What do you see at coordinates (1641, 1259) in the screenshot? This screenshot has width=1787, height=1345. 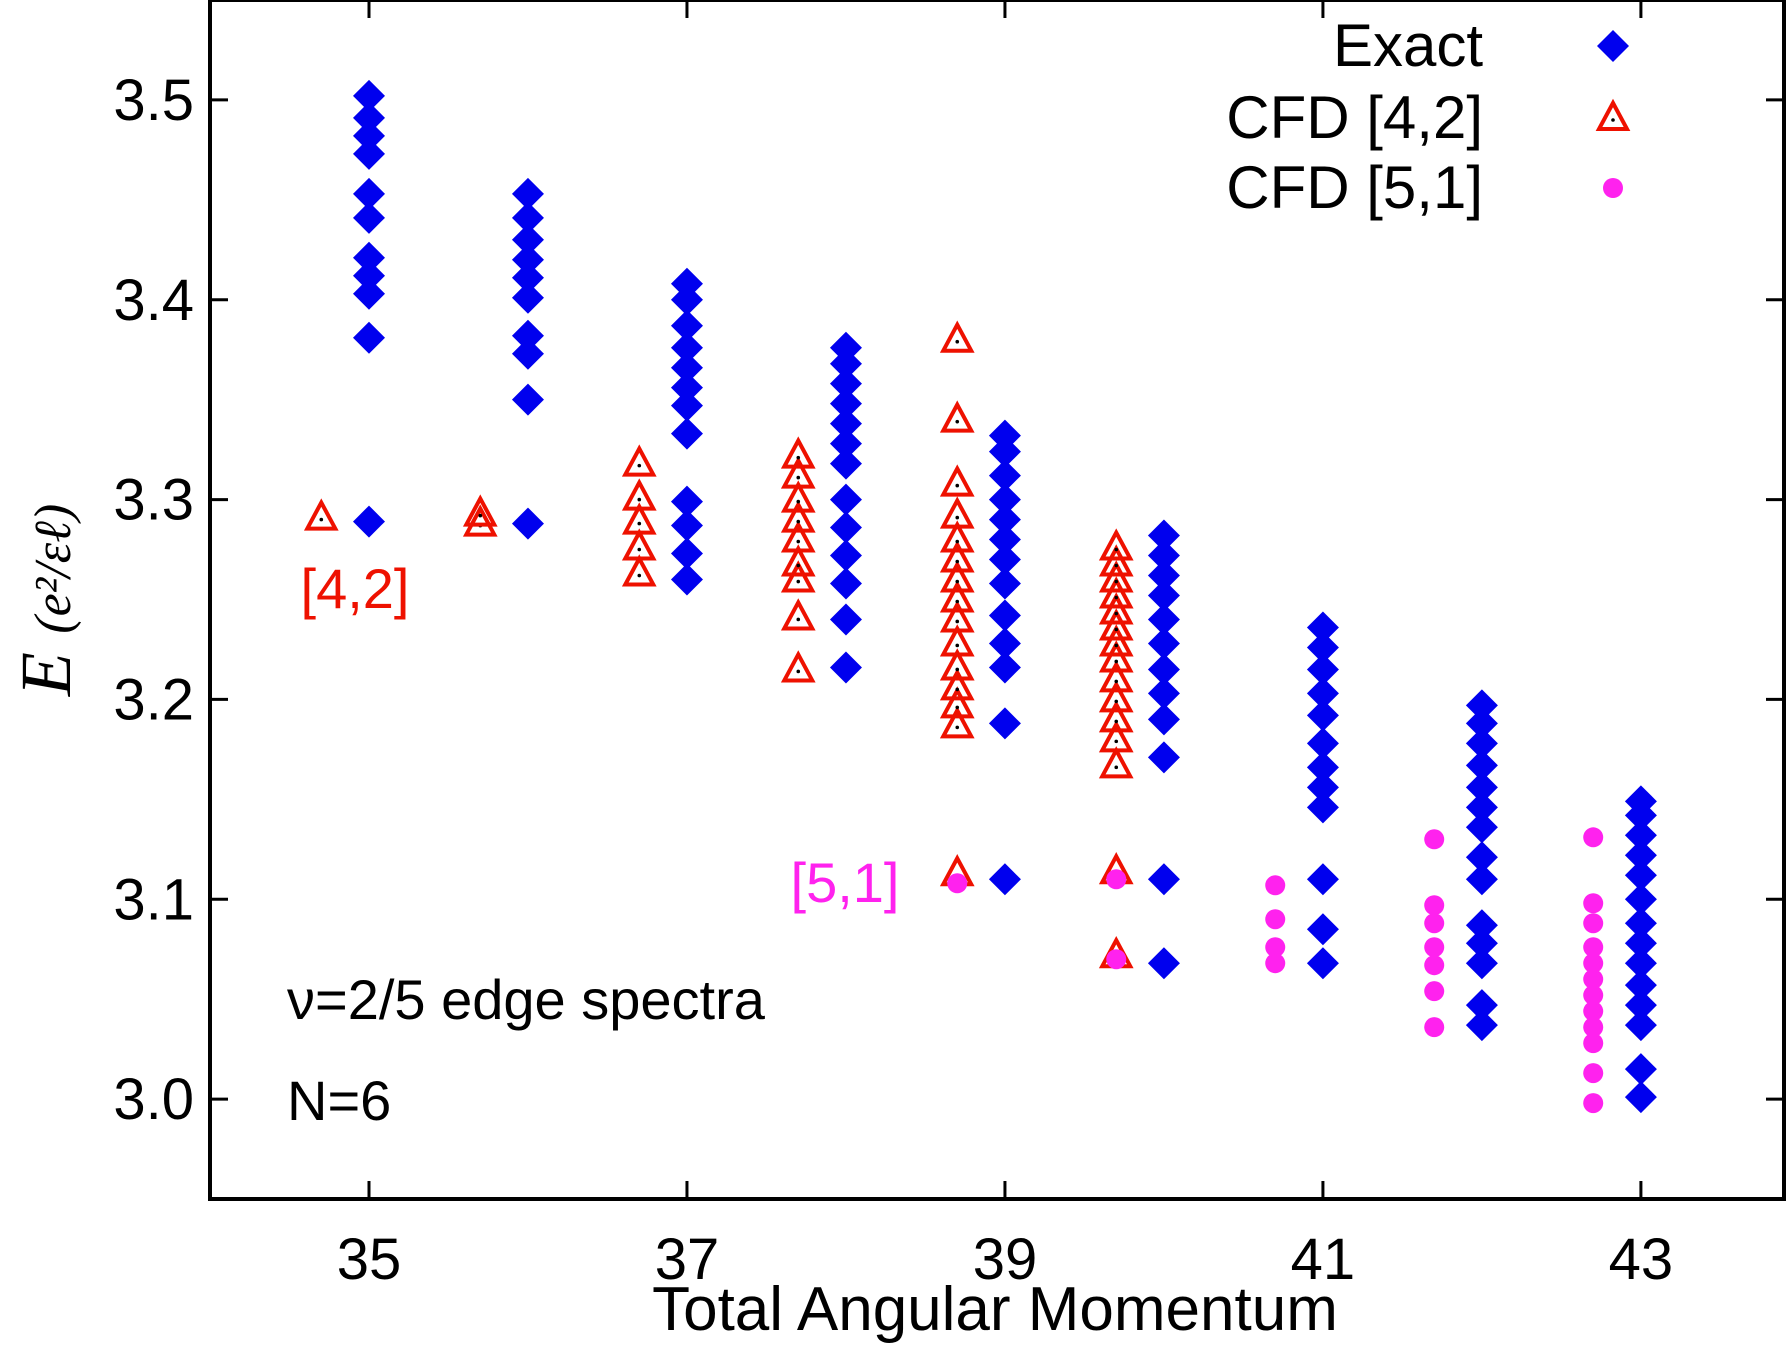 I see `x-tick-label: 43` at bounding box center [1641, 1259].